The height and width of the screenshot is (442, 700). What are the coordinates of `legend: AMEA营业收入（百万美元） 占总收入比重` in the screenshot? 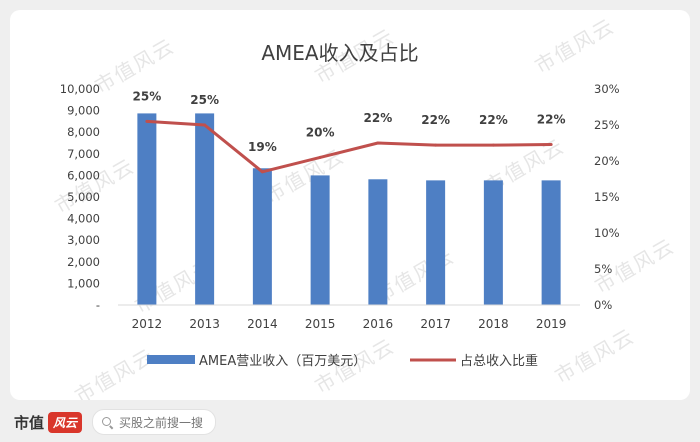 It's located at (342, 361).